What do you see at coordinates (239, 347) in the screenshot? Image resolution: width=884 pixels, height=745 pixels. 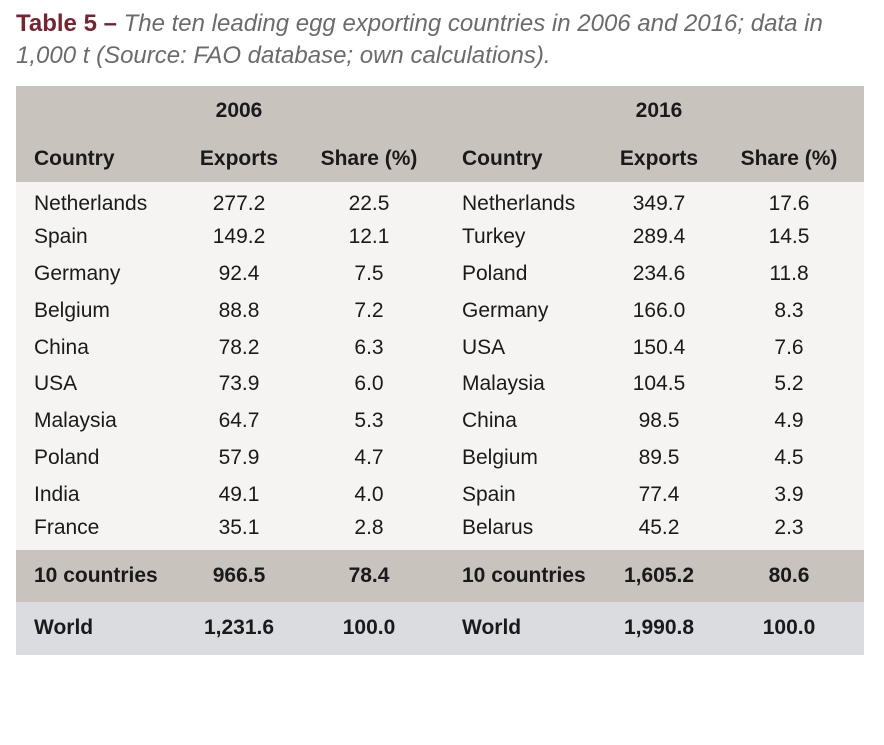 I see `table-cell: 78.2` at bounding box center [239, 347].